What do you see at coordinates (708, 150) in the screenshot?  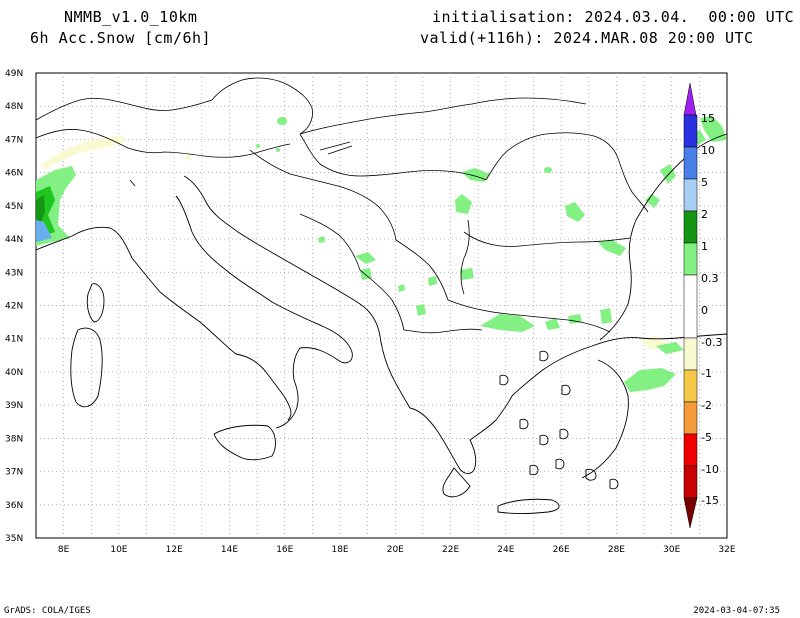 I see `colorbar-label: 10` at bounding box center [708, 150].